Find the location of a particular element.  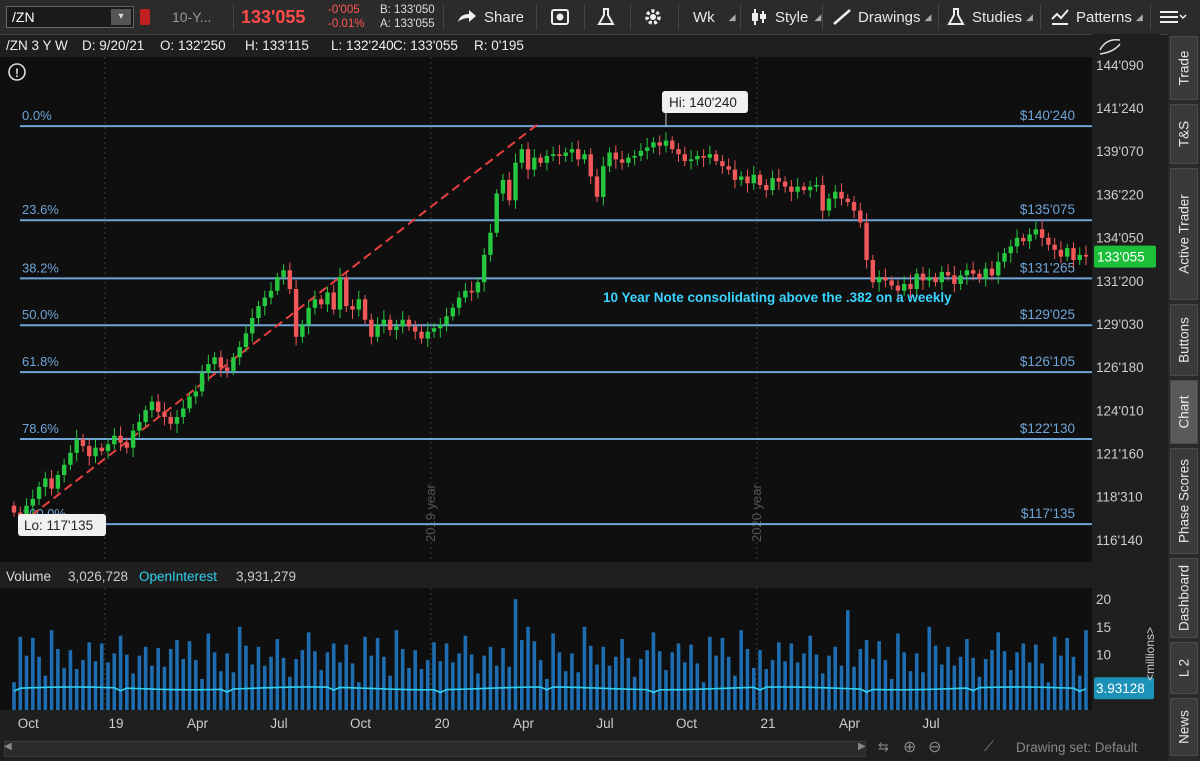

drawing-tool-icon: ⟋ is located at coordinates (989, 746).